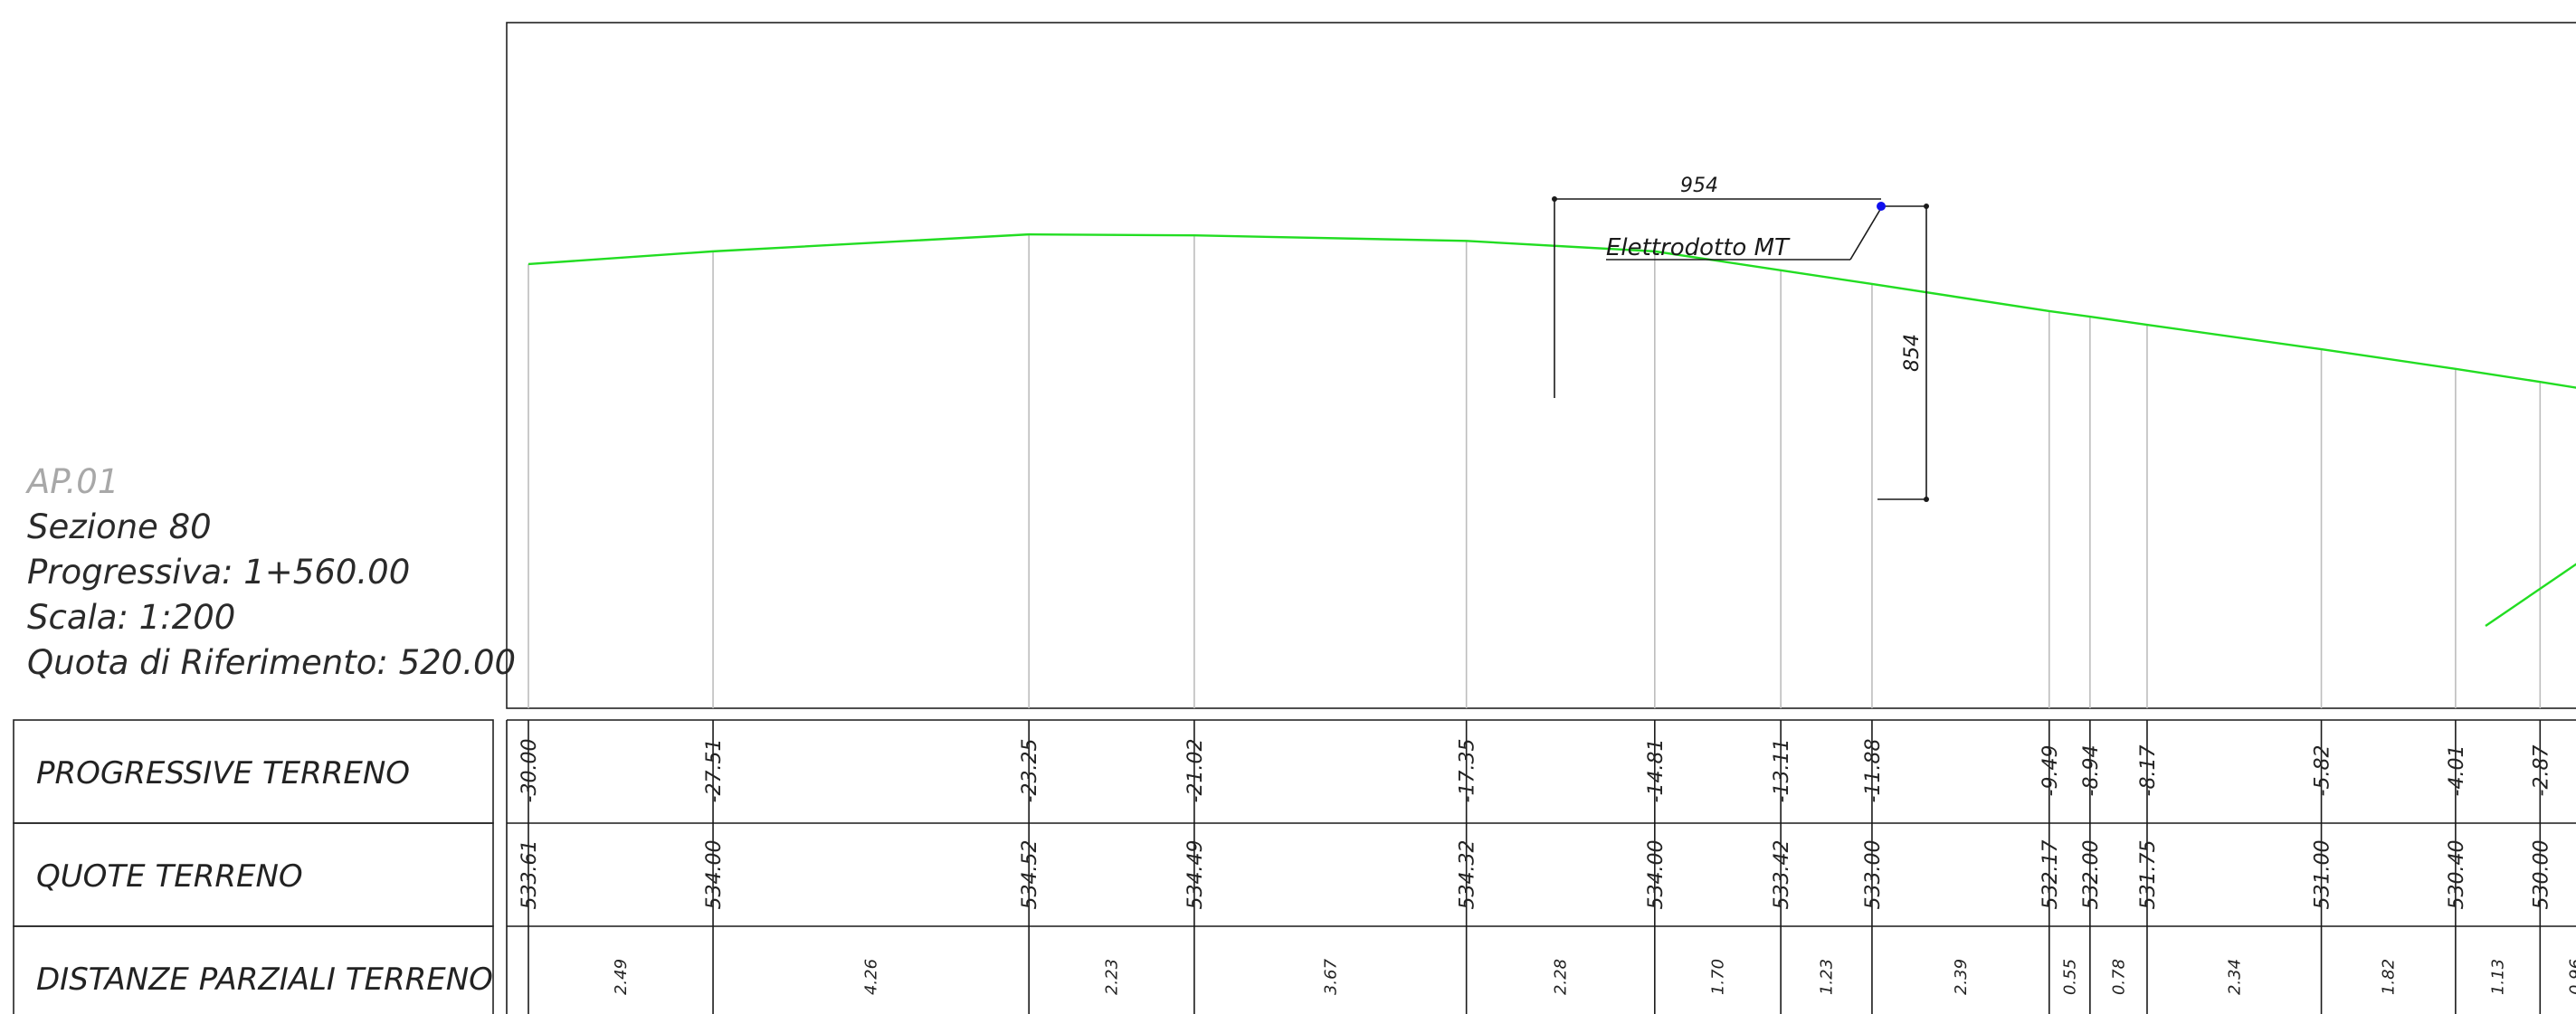  What do you see at coordinates (1196, 771) in the screenshot?
I see `progressive-label: -21.02` at bounding box center [1196, 771].